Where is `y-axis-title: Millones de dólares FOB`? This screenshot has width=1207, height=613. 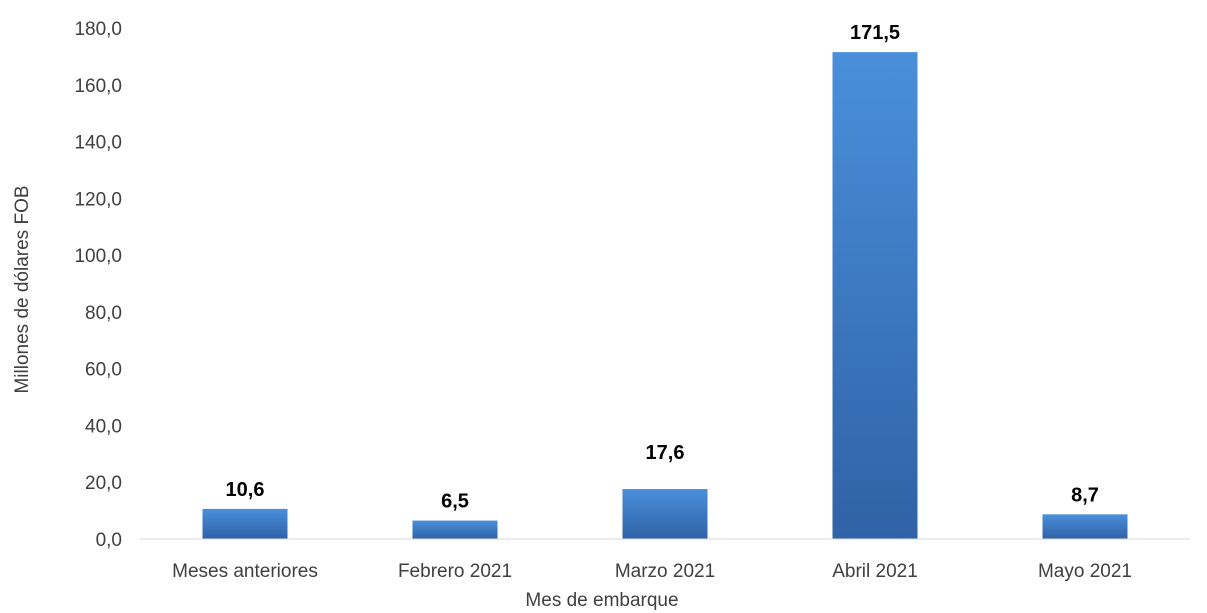 y-axis-title: Millones de dólares FOB is located at coordinates (22, 289).